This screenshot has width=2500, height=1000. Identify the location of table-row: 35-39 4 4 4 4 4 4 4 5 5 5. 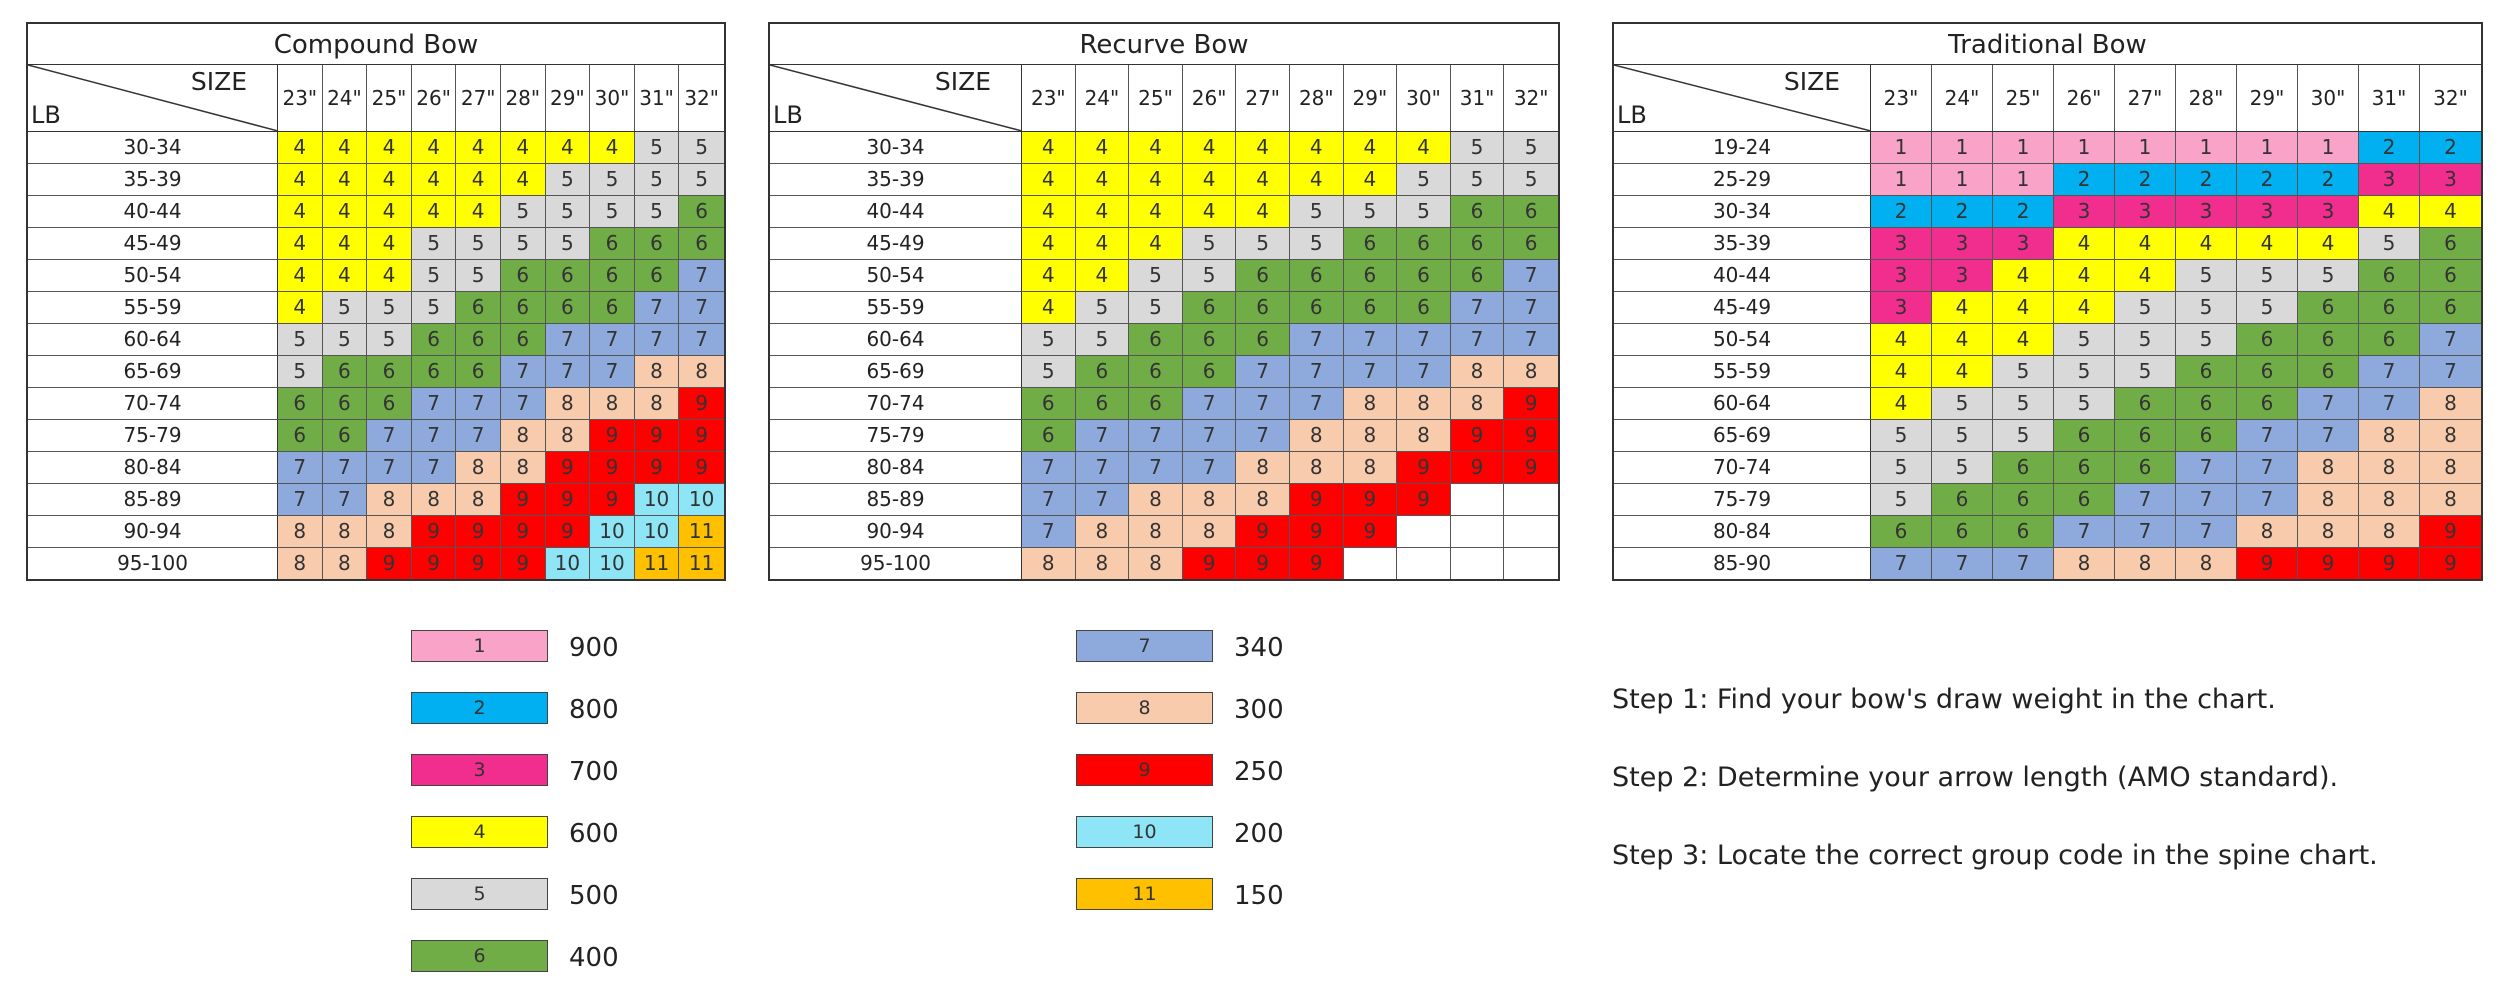
(1164, 180).